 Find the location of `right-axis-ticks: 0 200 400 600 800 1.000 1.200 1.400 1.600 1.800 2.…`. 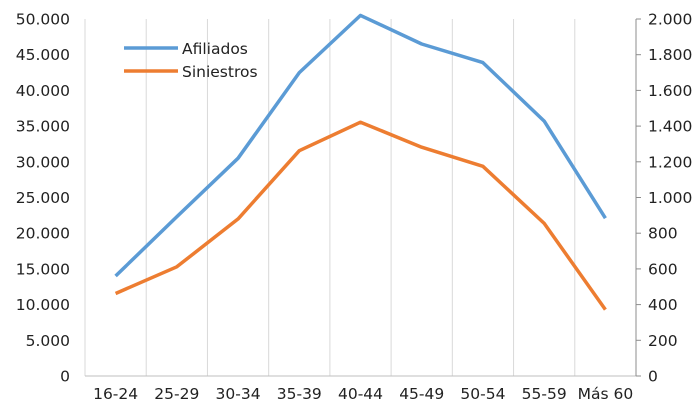

right-axis-ticks: 0 200 400 600 800 1.000 1.200 1.400 1.600 1.800 2.… is located at coordinates (664, 198).